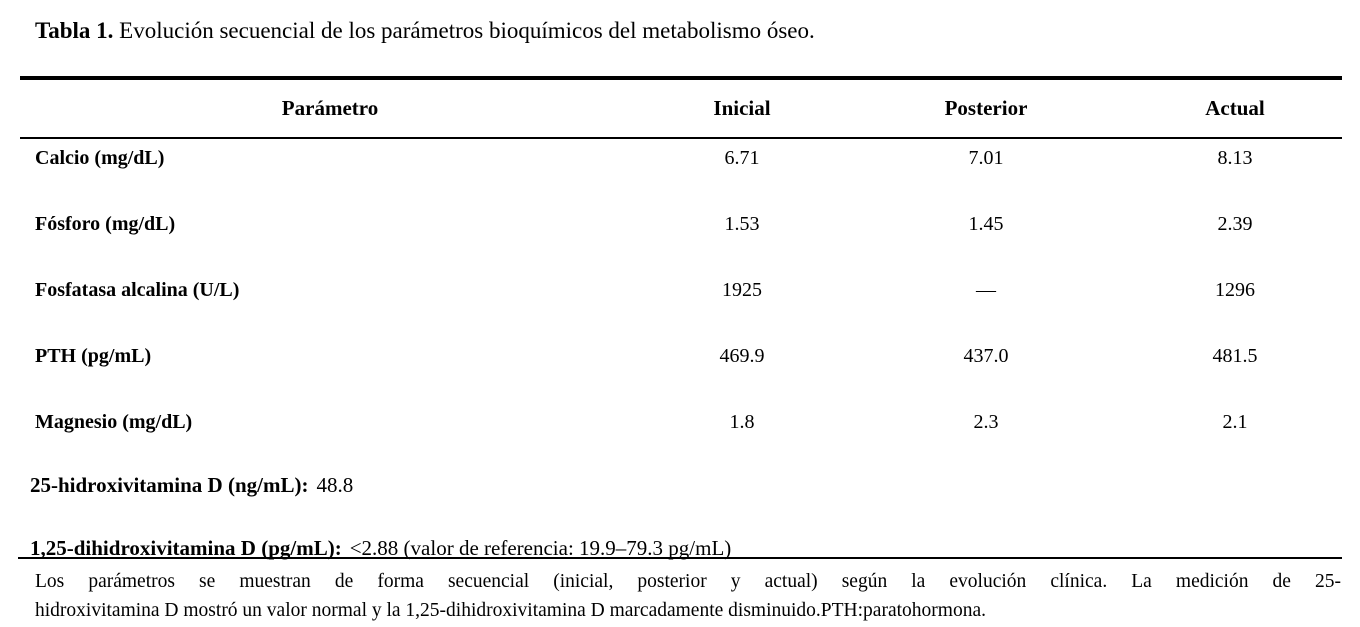 This screenshot has width=1360, height=627. Describe the element at coordinates (986, 224) in the screenshot. I see `value-fosforo-posterior: 1.45` at that location.